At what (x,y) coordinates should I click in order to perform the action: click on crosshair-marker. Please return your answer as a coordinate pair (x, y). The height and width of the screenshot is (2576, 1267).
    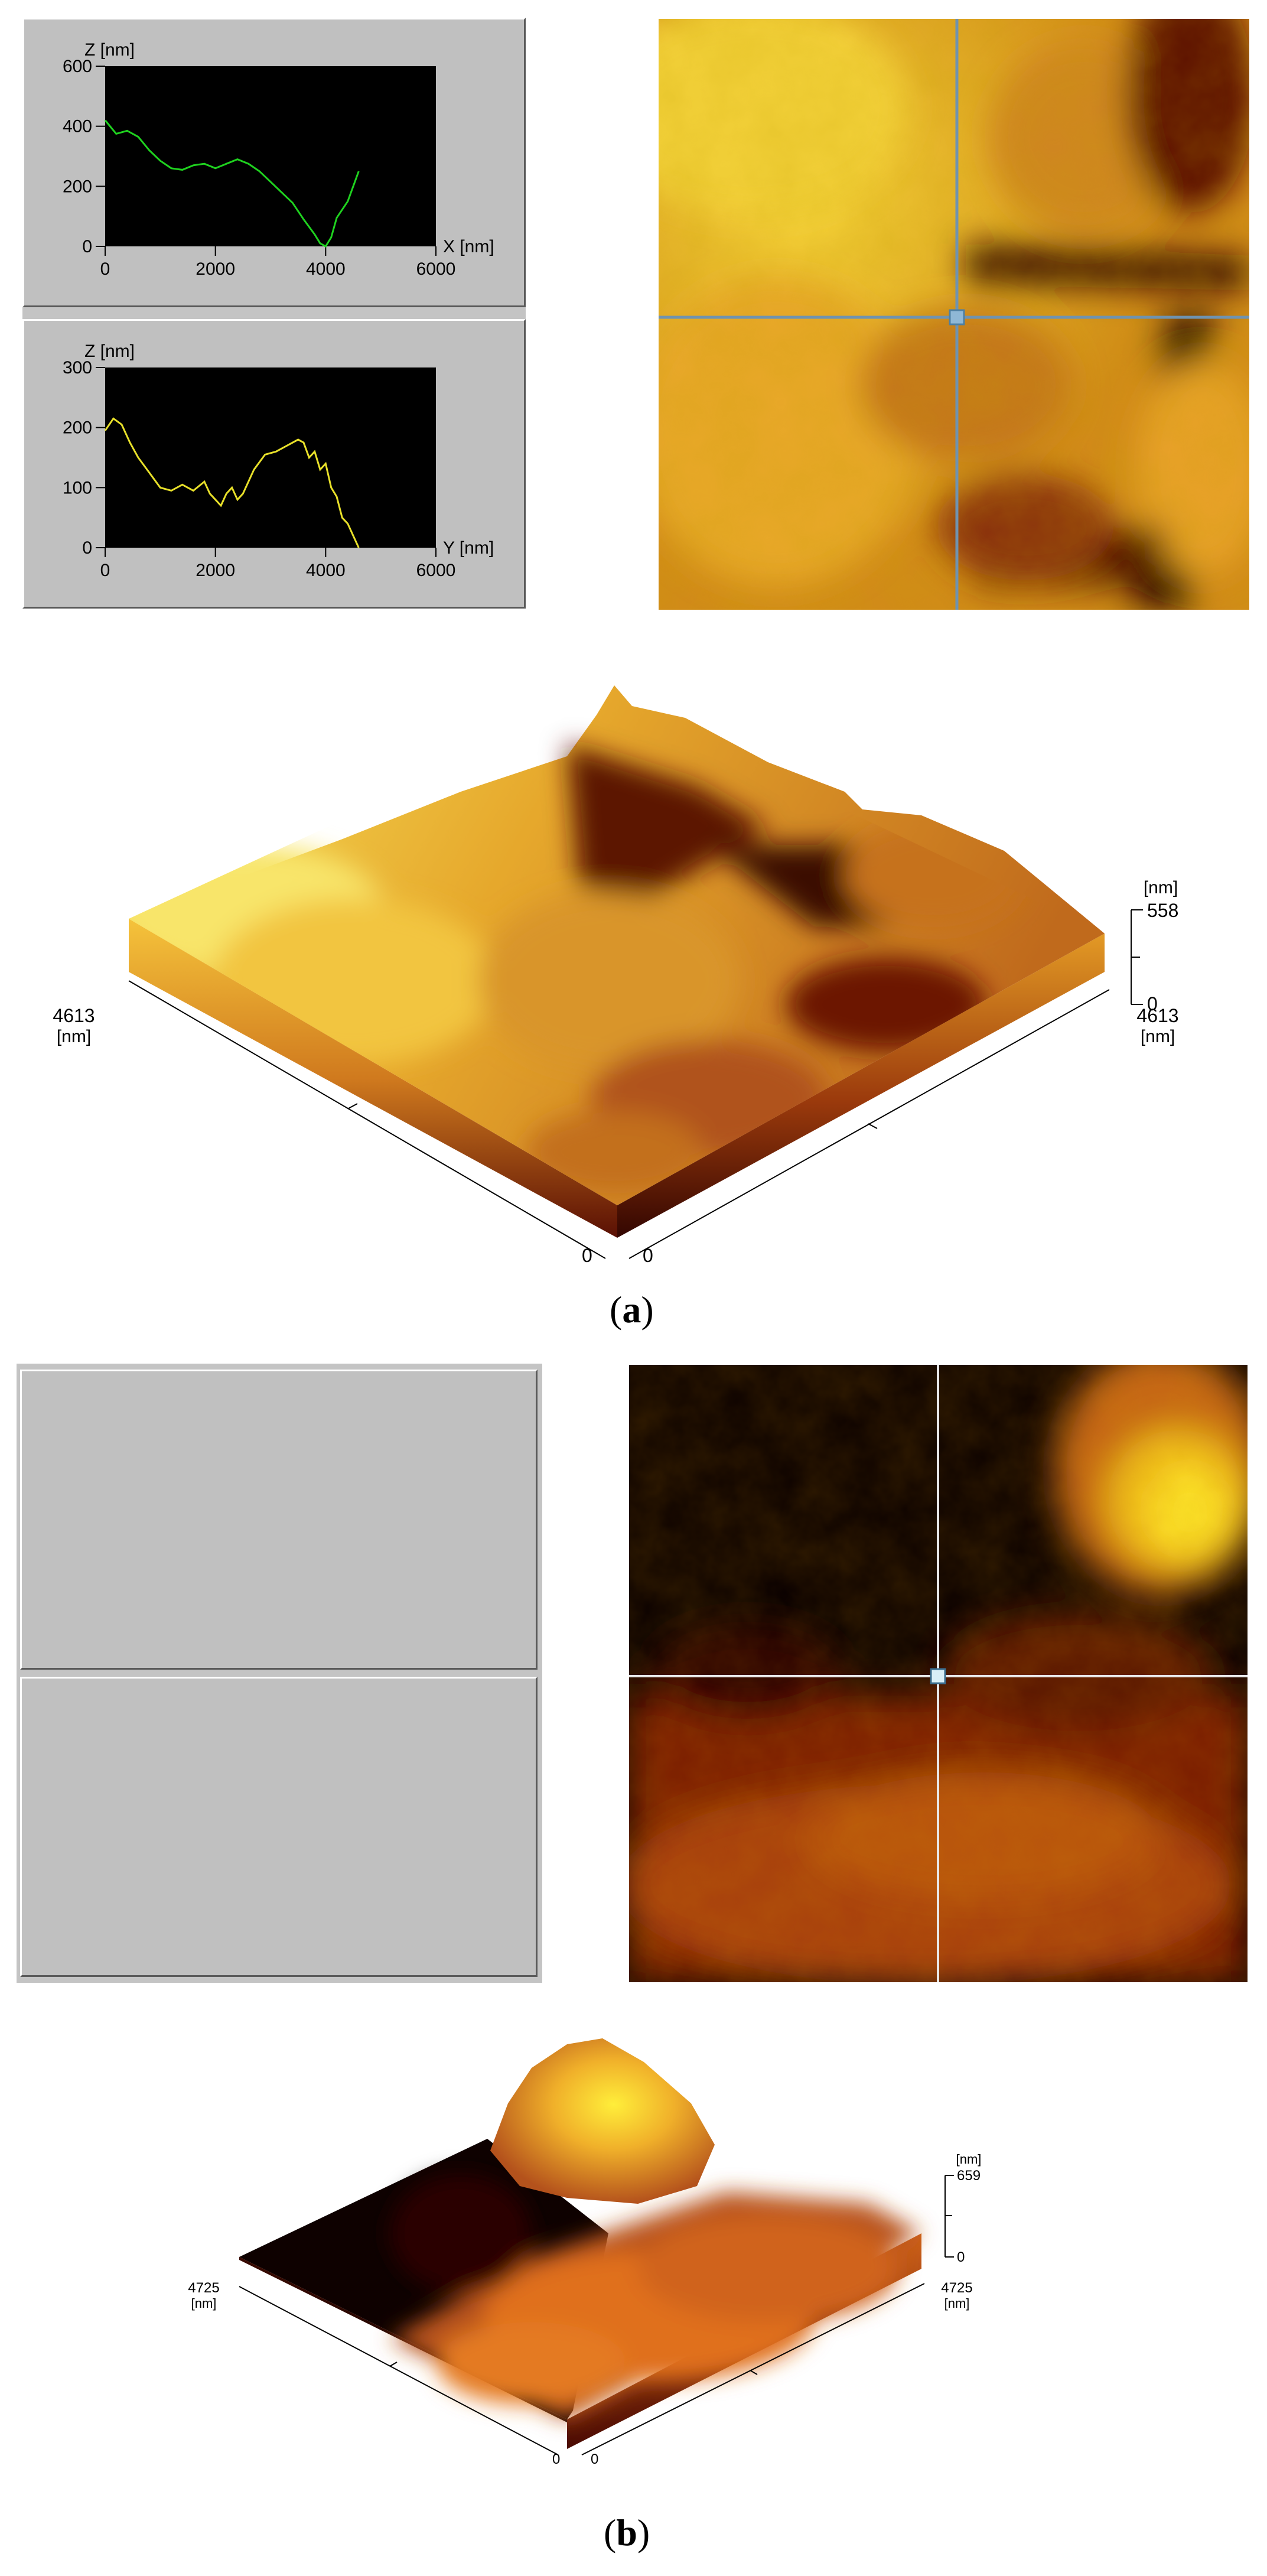
    Looking at the image, I should click on (957, 318).